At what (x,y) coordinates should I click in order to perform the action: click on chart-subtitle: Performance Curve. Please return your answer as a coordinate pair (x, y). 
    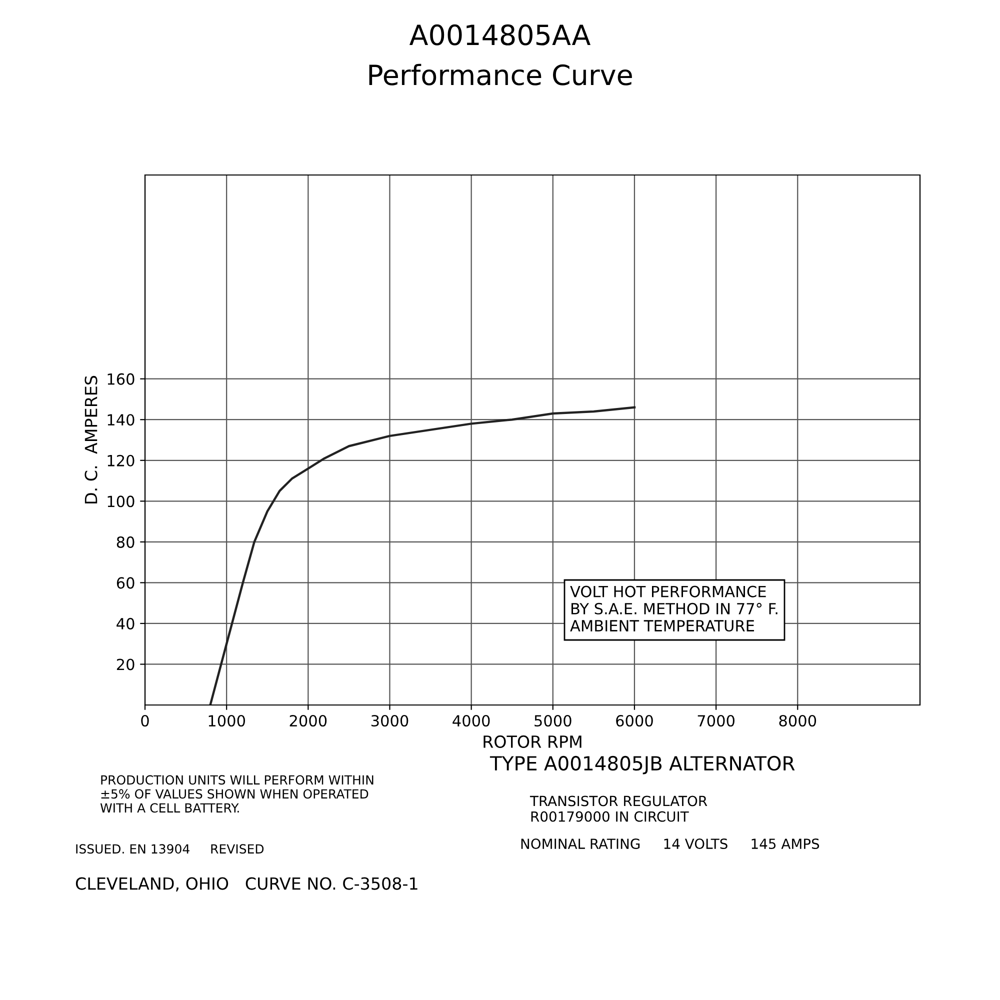
    Looking at the image, I should click on (500, 75).